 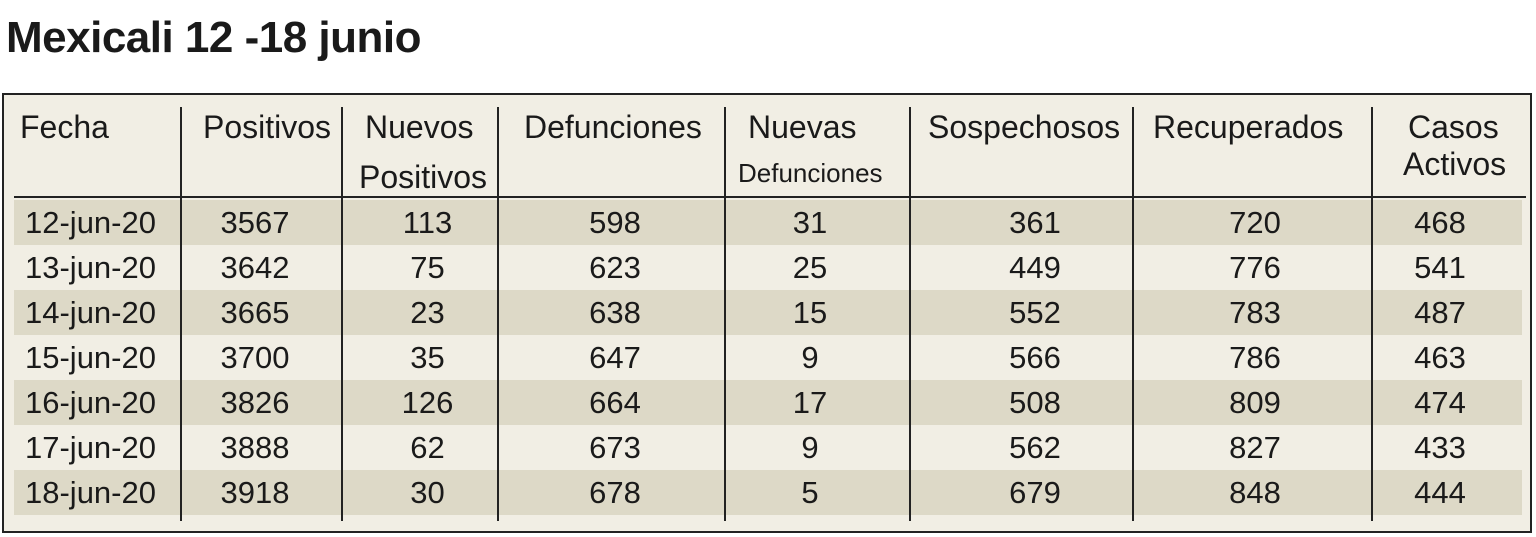 I want to click on cell-recuperados: 827, so click(x=1255, y=447).